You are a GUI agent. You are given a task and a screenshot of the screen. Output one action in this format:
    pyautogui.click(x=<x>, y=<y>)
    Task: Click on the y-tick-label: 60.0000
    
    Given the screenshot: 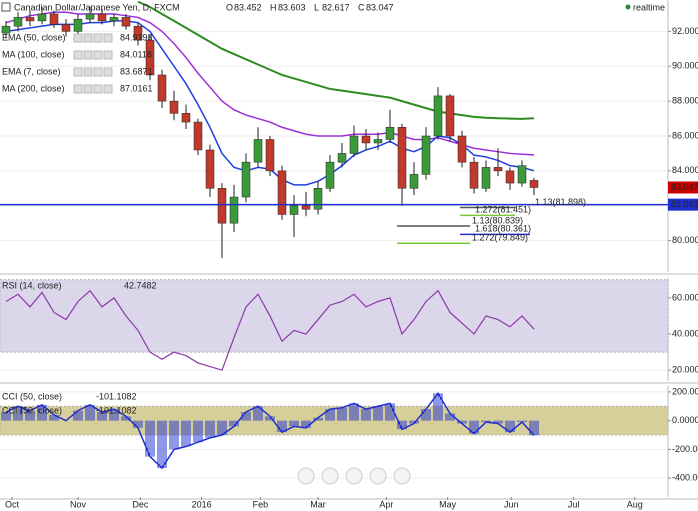 What is the action you would take?
    pyautogui.click(x=685, y=297)
    